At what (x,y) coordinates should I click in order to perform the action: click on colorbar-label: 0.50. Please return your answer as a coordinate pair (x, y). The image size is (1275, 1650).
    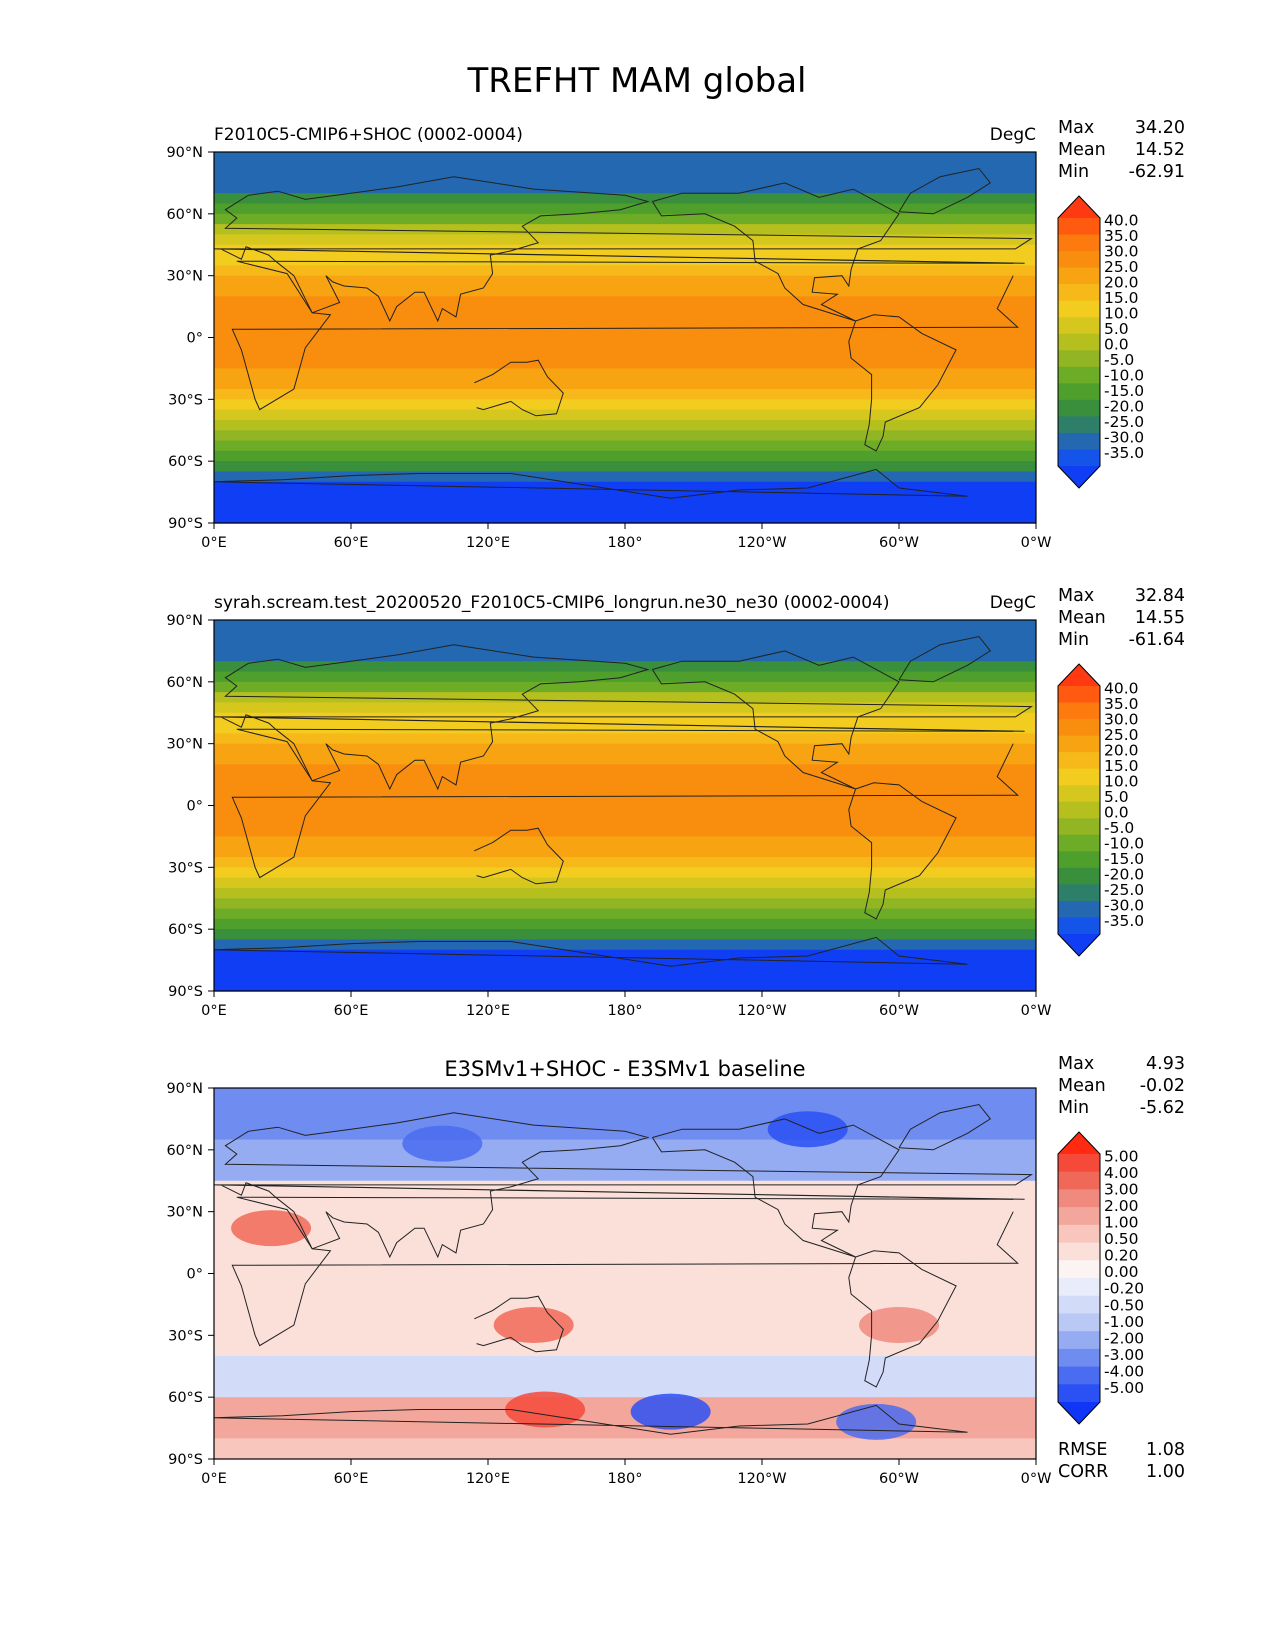
    Looking at the image, I should click on (1121, 1239).